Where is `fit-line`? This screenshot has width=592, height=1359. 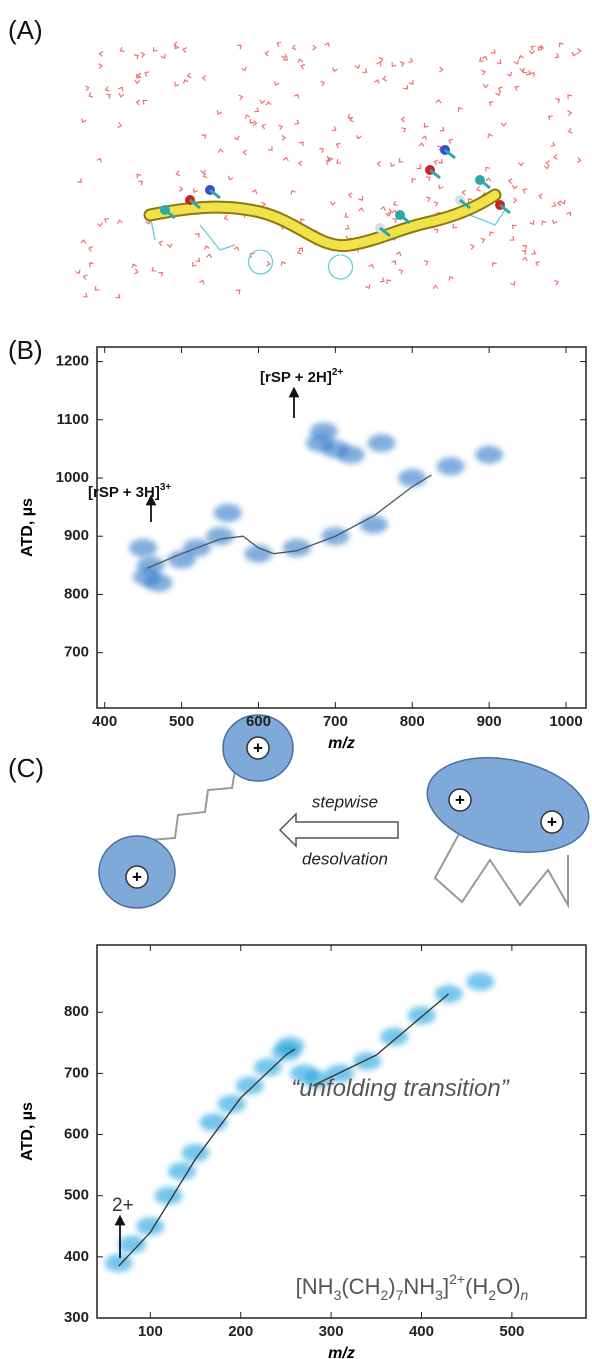
fit-line is located at coordinates (207, 1157).